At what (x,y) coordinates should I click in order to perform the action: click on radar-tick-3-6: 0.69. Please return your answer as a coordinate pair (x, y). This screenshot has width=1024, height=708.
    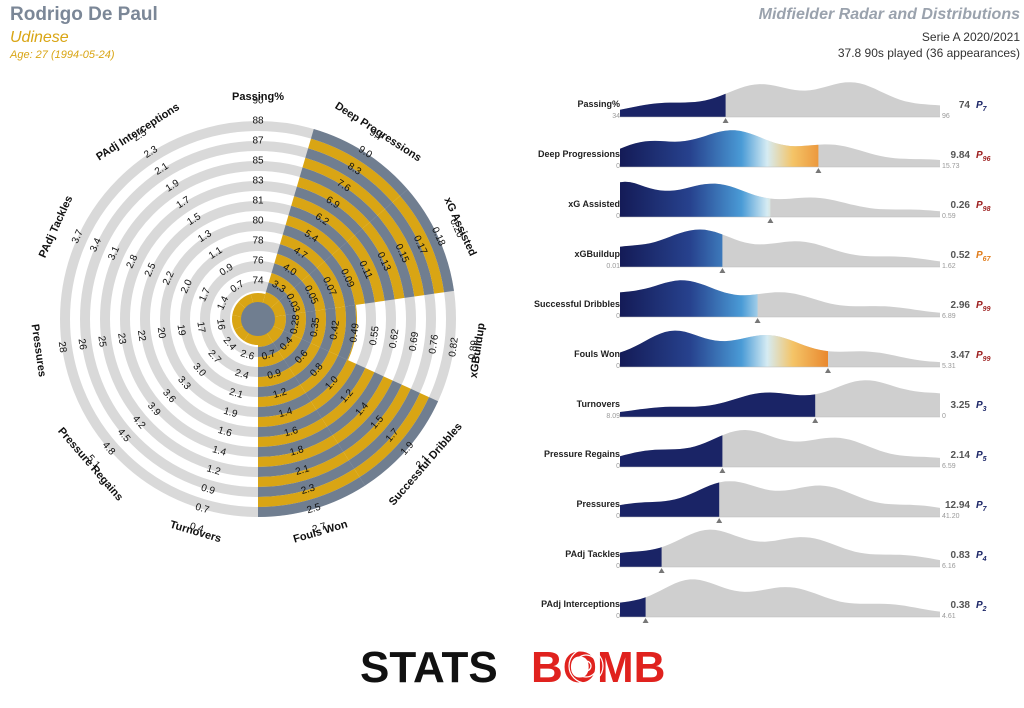
    Looking at the image, I should click on (415, 341).